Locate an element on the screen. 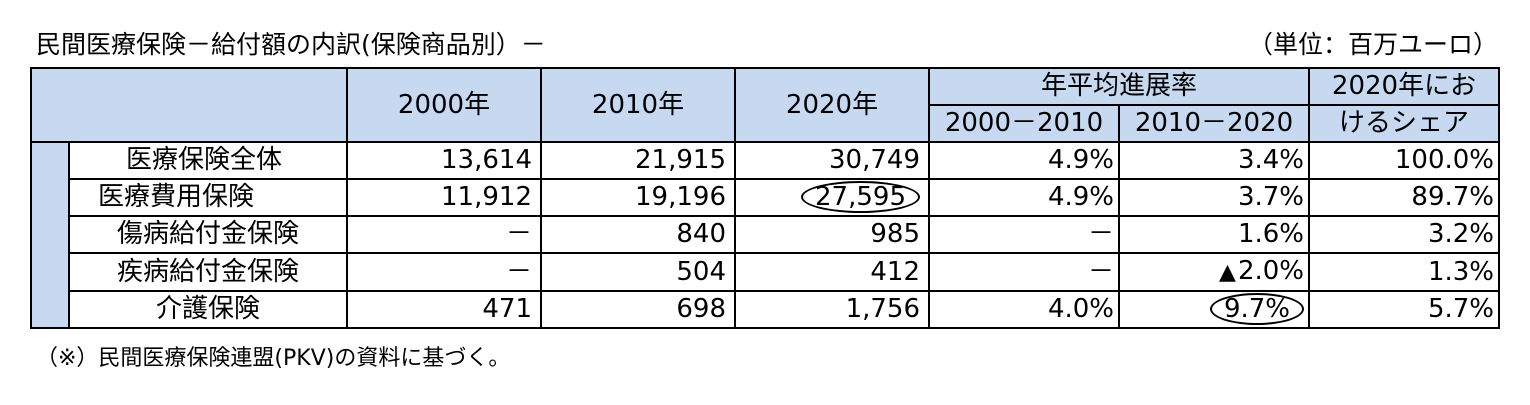 The height and width of the screenshot is (405, 1530). row-label: 医療費用保険 is located at coordinates (208, 197).